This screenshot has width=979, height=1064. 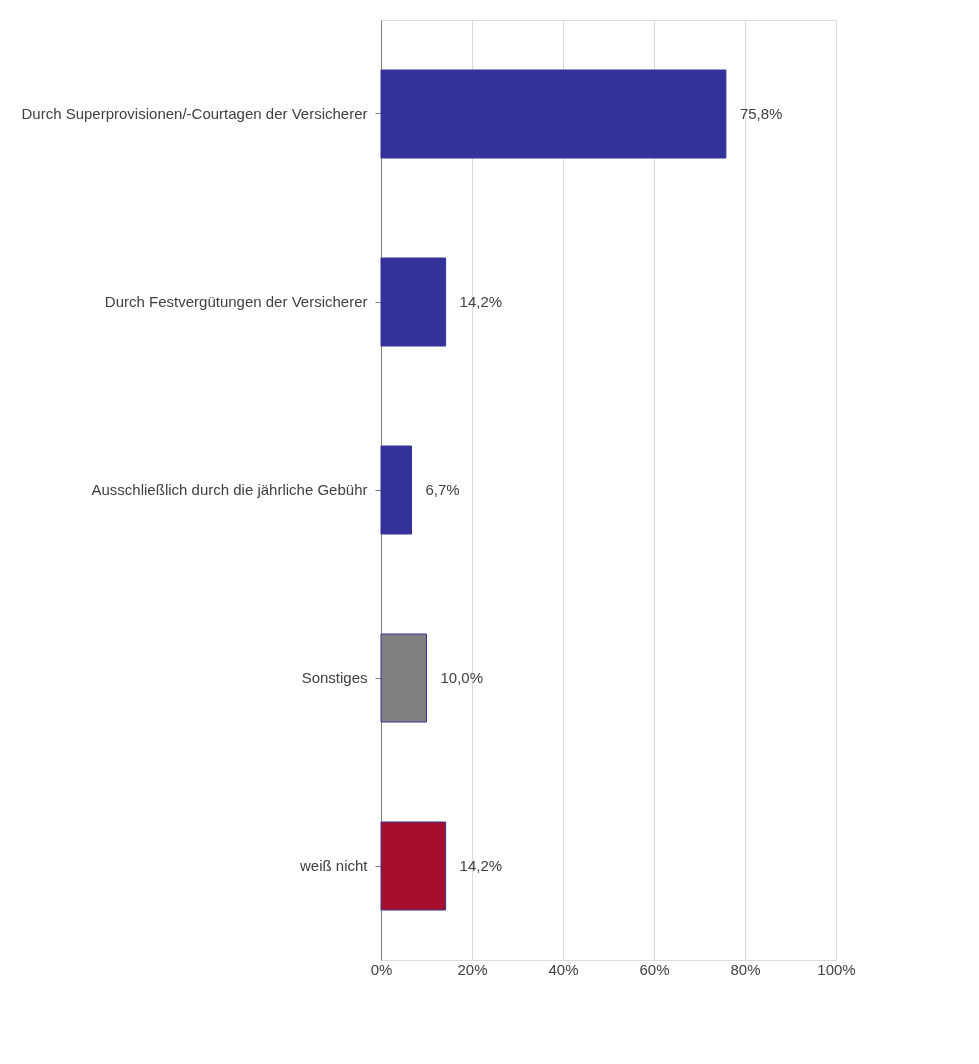 What do you see at coordinates (563, 969) in the screenshot?
I see `x-tick-label: 40%` at bounding box center [563, 969].